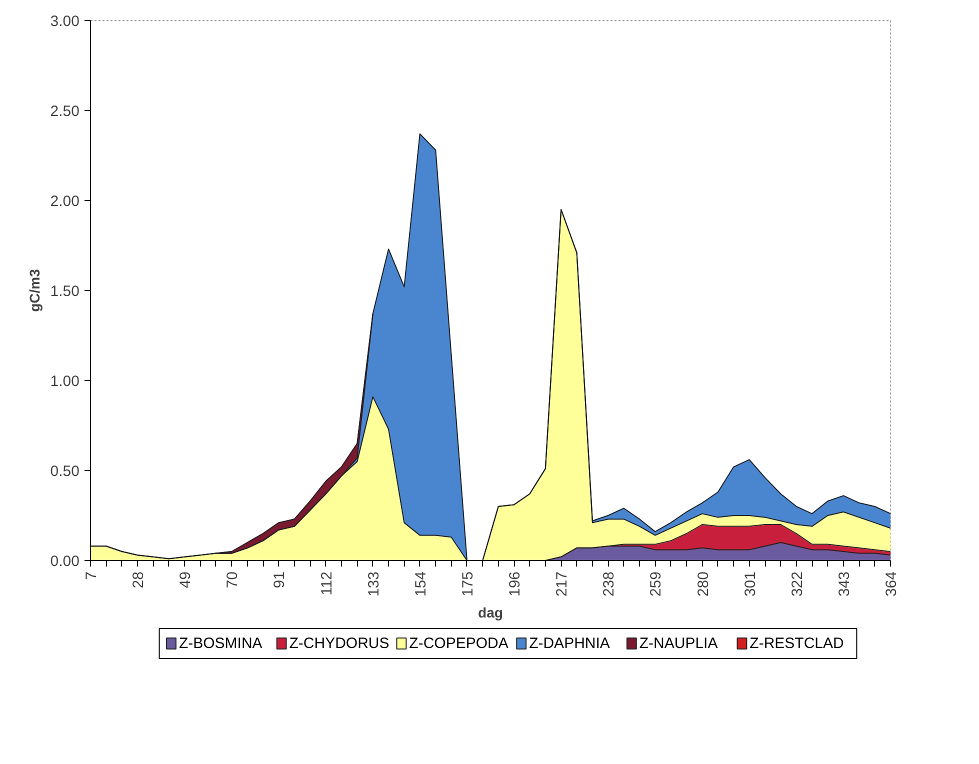  Describe the element at coordinates (220, 643) in the screenshot. I see `legend-label: Z-BOSMINA` at that location.